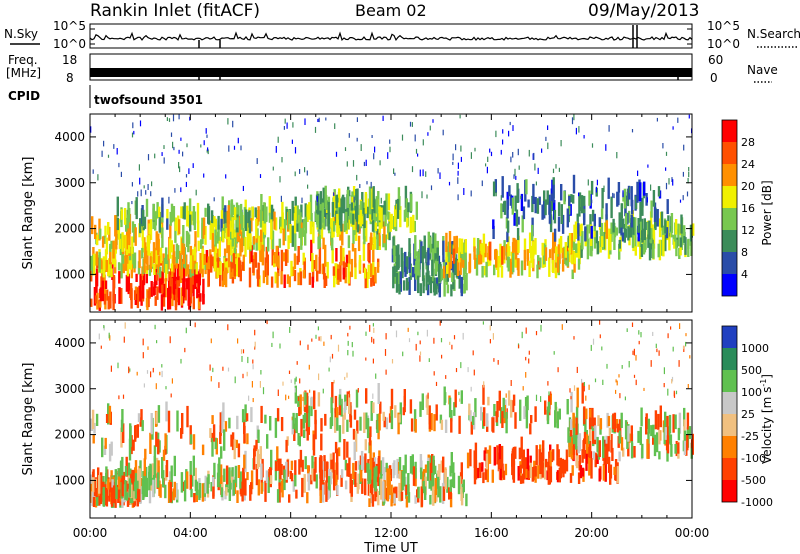 The image size is (800, 554). I want to click on velocity-colorbar-frame, so click(729, 414).